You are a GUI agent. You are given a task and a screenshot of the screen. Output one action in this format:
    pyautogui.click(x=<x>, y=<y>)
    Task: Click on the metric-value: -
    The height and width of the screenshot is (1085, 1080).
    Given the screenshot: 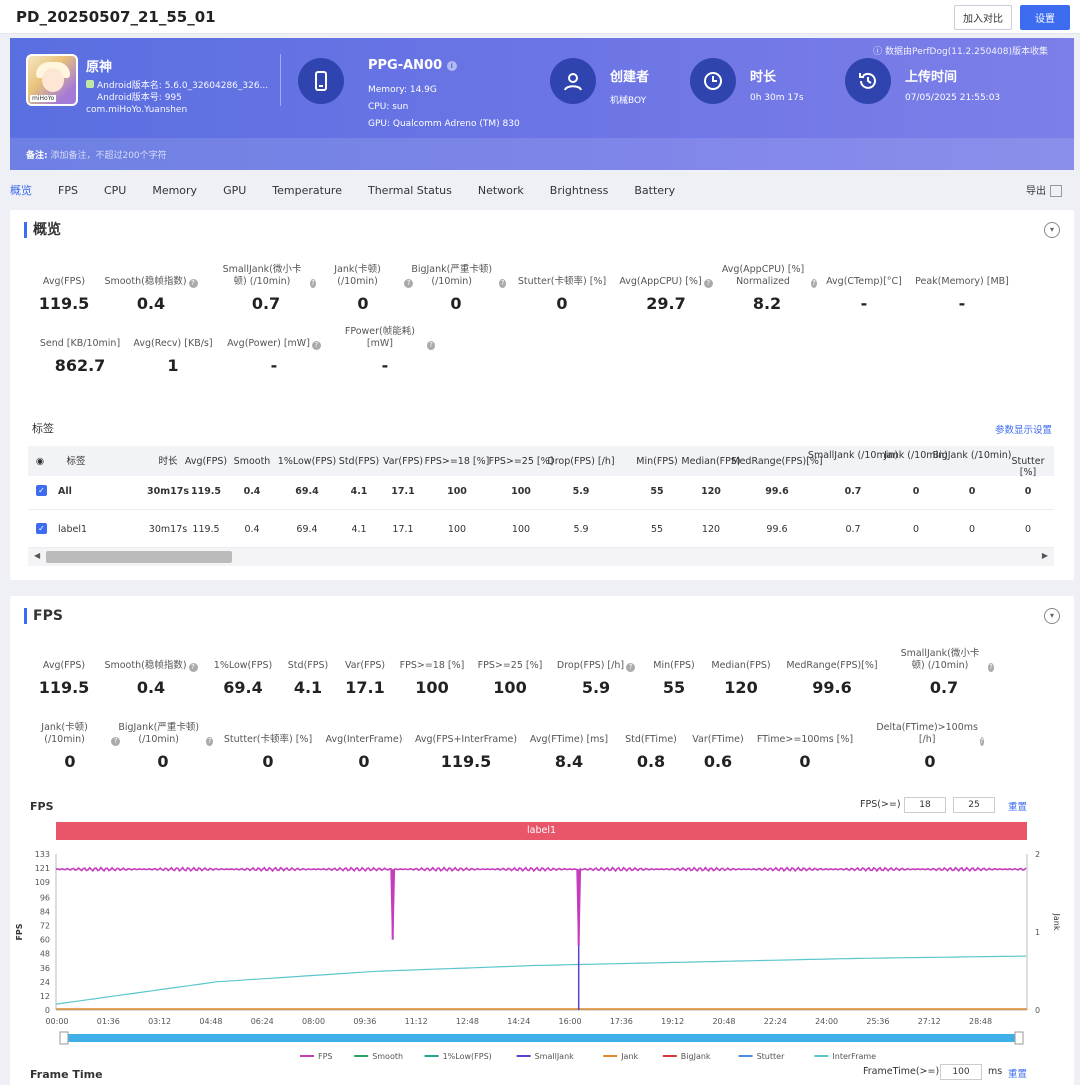 What is the action you would take?
    pyautogui.click(x=385, y=365)
    